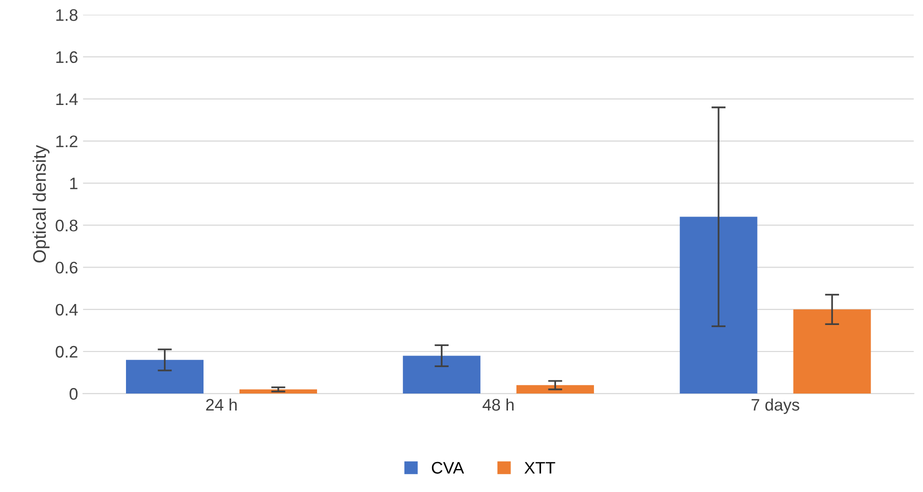 The width and height of the screenshot is (923, 492). Describe the element at coordinates (540, 468) in the screenshot. I see `legend-label: XTT` at that location.